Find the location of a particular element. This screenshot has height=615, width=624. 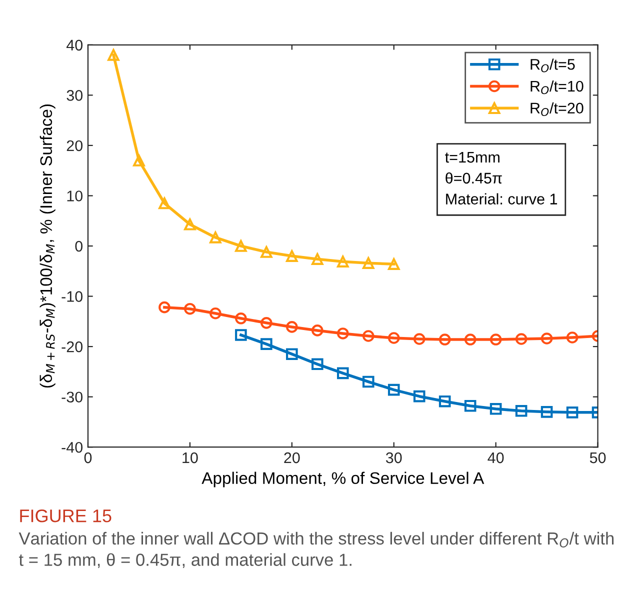

y-tick-label: 40 is located at coordinates (74, 45).